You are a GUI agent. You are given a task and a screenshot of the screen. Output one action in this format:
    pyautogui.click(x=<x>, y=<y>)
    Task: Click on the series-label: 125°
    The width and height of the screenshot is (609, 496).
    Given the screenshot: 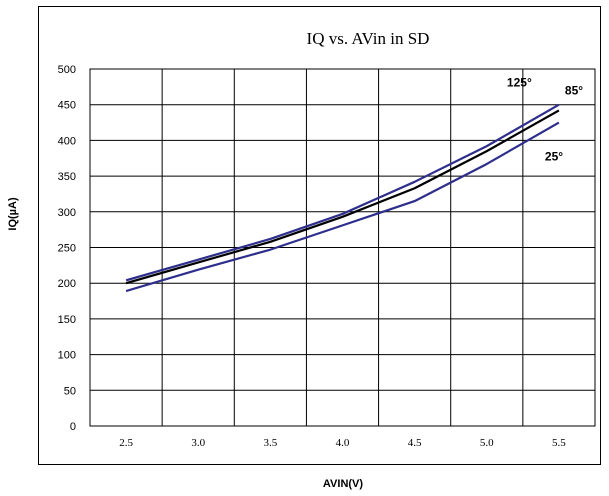 What is the action you would take?
    pyautogui.click(x=519, y=83)
    